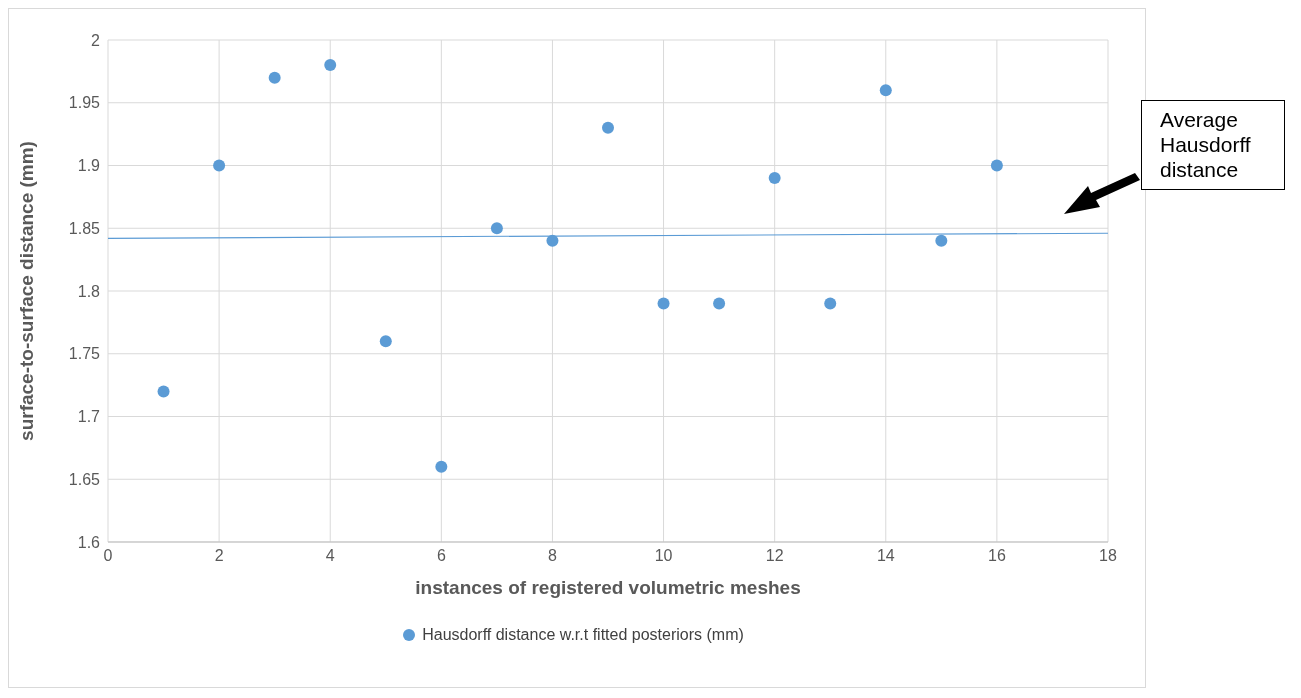  I want to click on x-tick-label: 2, so click(219, 556).